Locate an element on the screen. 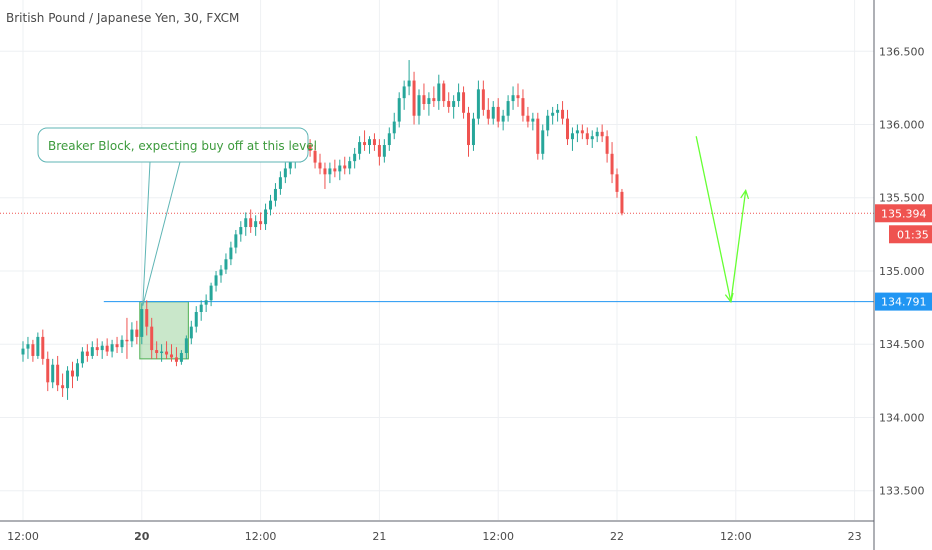 This screenshot has height=550, width=932. countdown-badge-bg is located at coordinates (910, 234).